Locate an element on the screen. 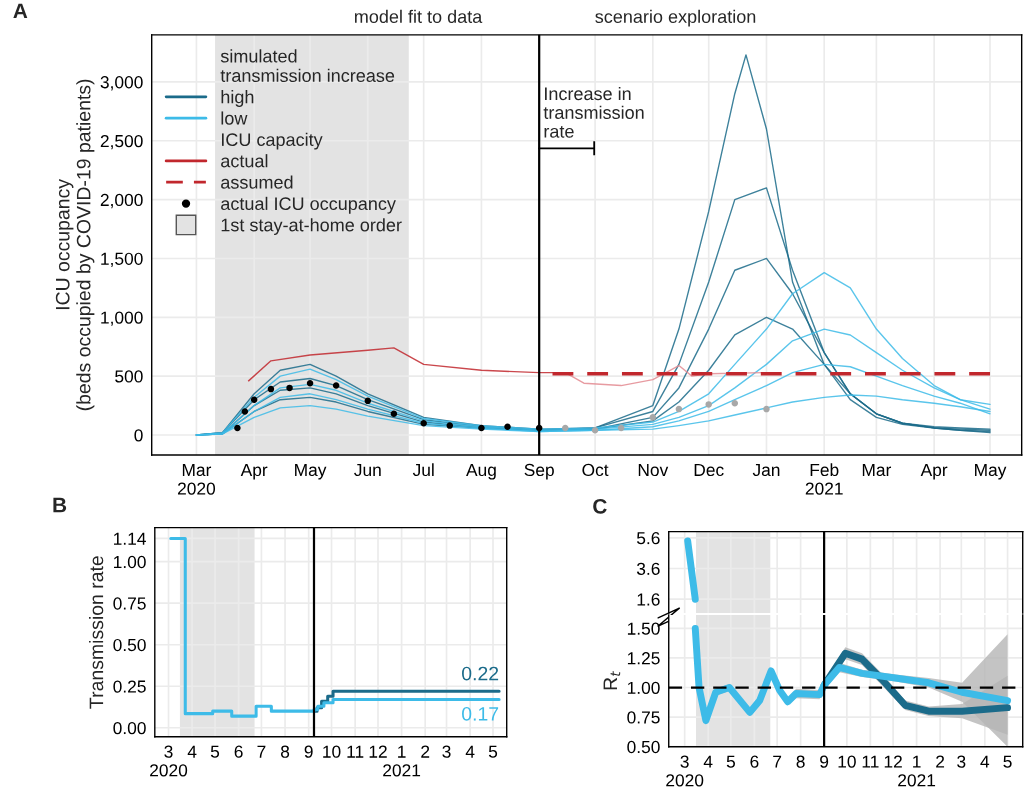  y-tick-label: 3.6 is located at coordinates (648, 568).